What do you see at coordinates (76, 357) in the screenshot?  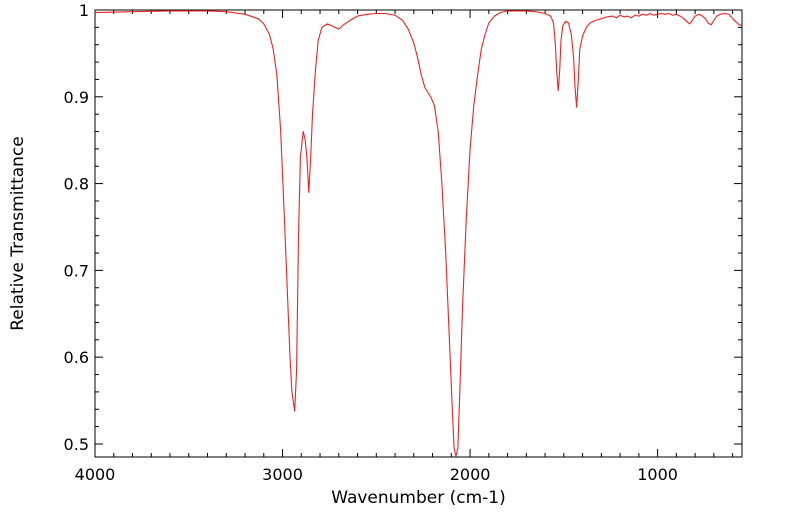 I see `y-tick-label: 0.6` at bounding box center [76, 357].